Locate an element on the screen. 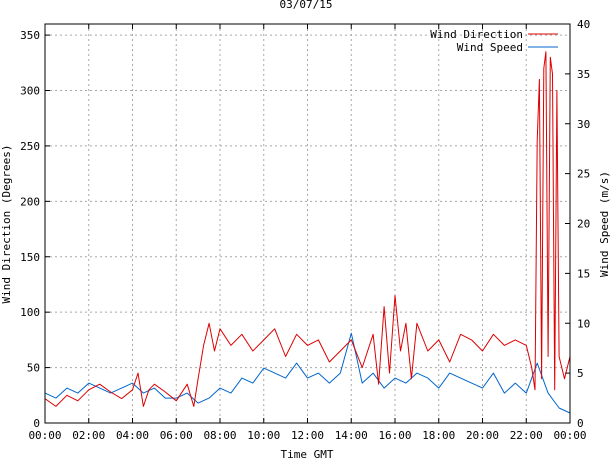 Image resolution: width=611 pixels, height=459 pixels. x-tick-label: 08:00 is located at coordinates (219, 435).